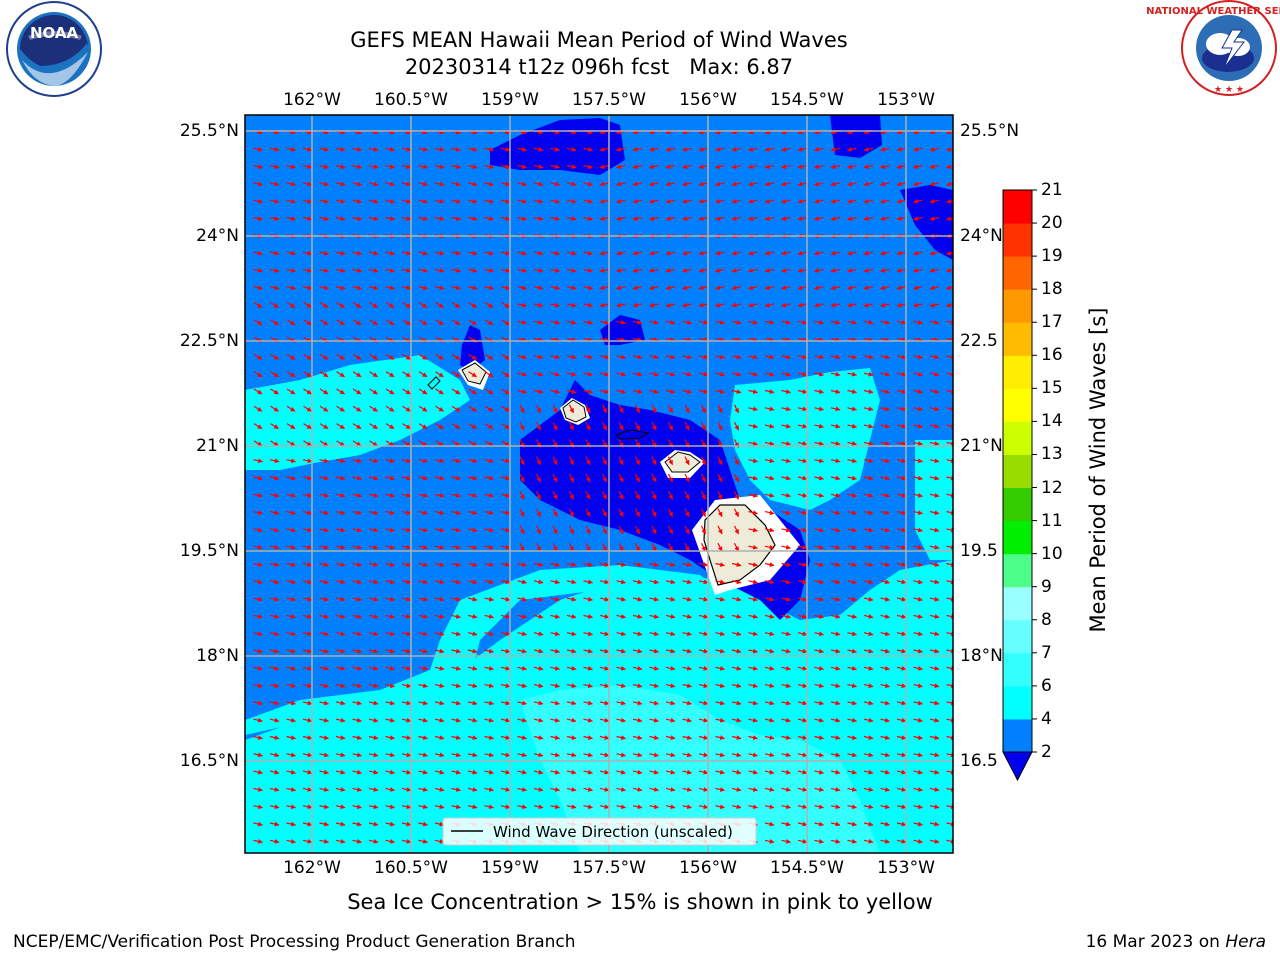  I want to click on lat-tick-label-right: 25.5°N, so click(990, 131).